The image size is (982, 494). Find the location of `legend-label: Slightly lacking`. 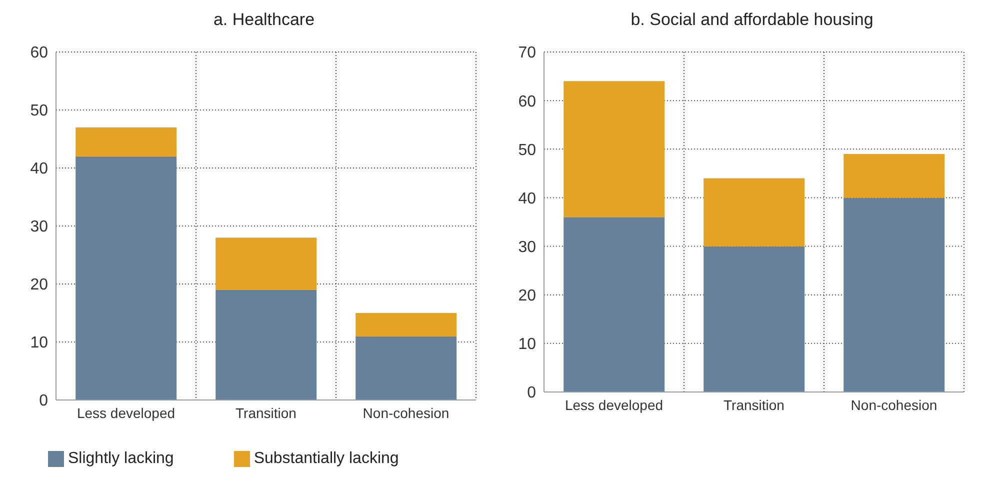

legend-label: Slightly lacking is located at coordinates (121, 458).